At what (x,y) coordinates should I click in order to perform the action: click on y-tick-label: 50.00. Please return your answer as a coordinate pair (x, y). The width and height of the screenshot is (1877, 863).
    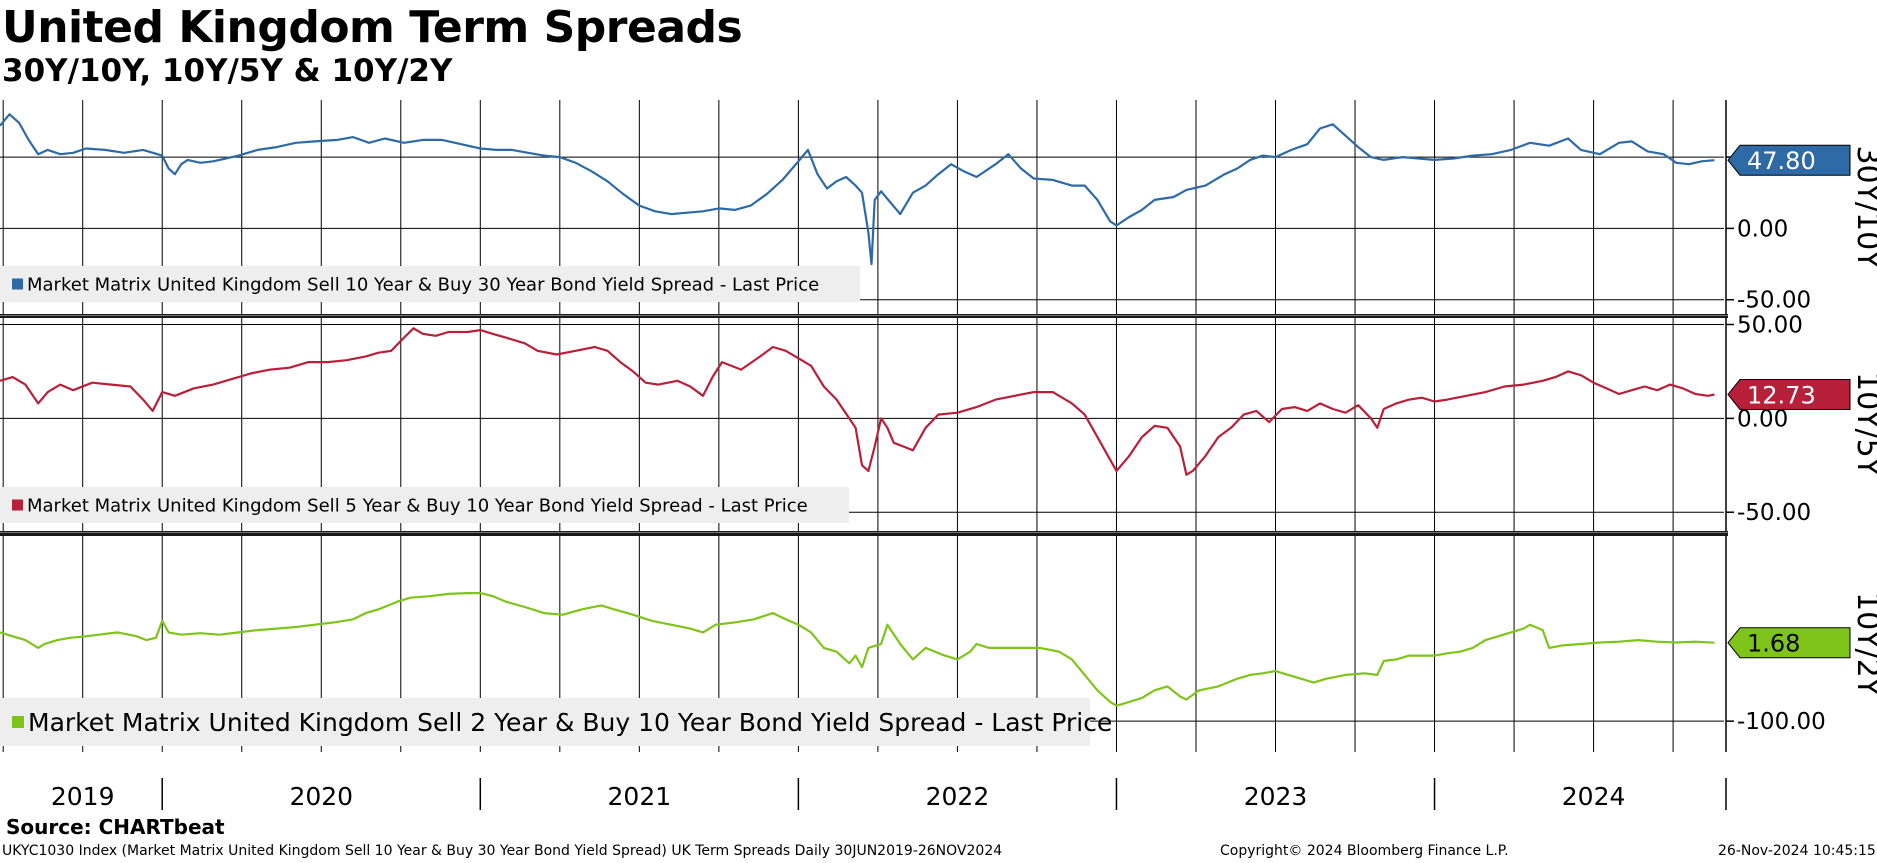
    Looking at the image, I should click on (1770, 326).